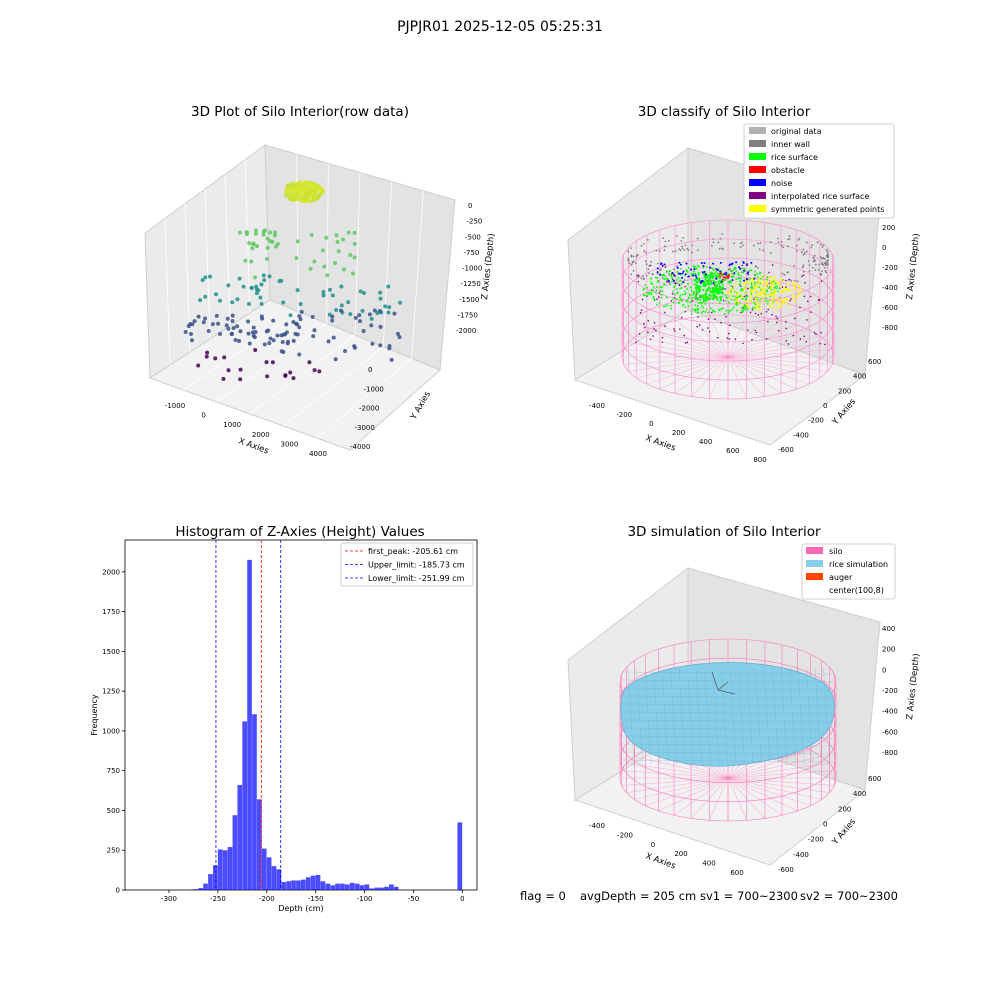 The width and height of the screenshot is (1000, 1000). What do you see at coordinates (370, 370) in the screenshot?
I see `panel-raw-y-tick: 0` at bounding box center [370, 370].